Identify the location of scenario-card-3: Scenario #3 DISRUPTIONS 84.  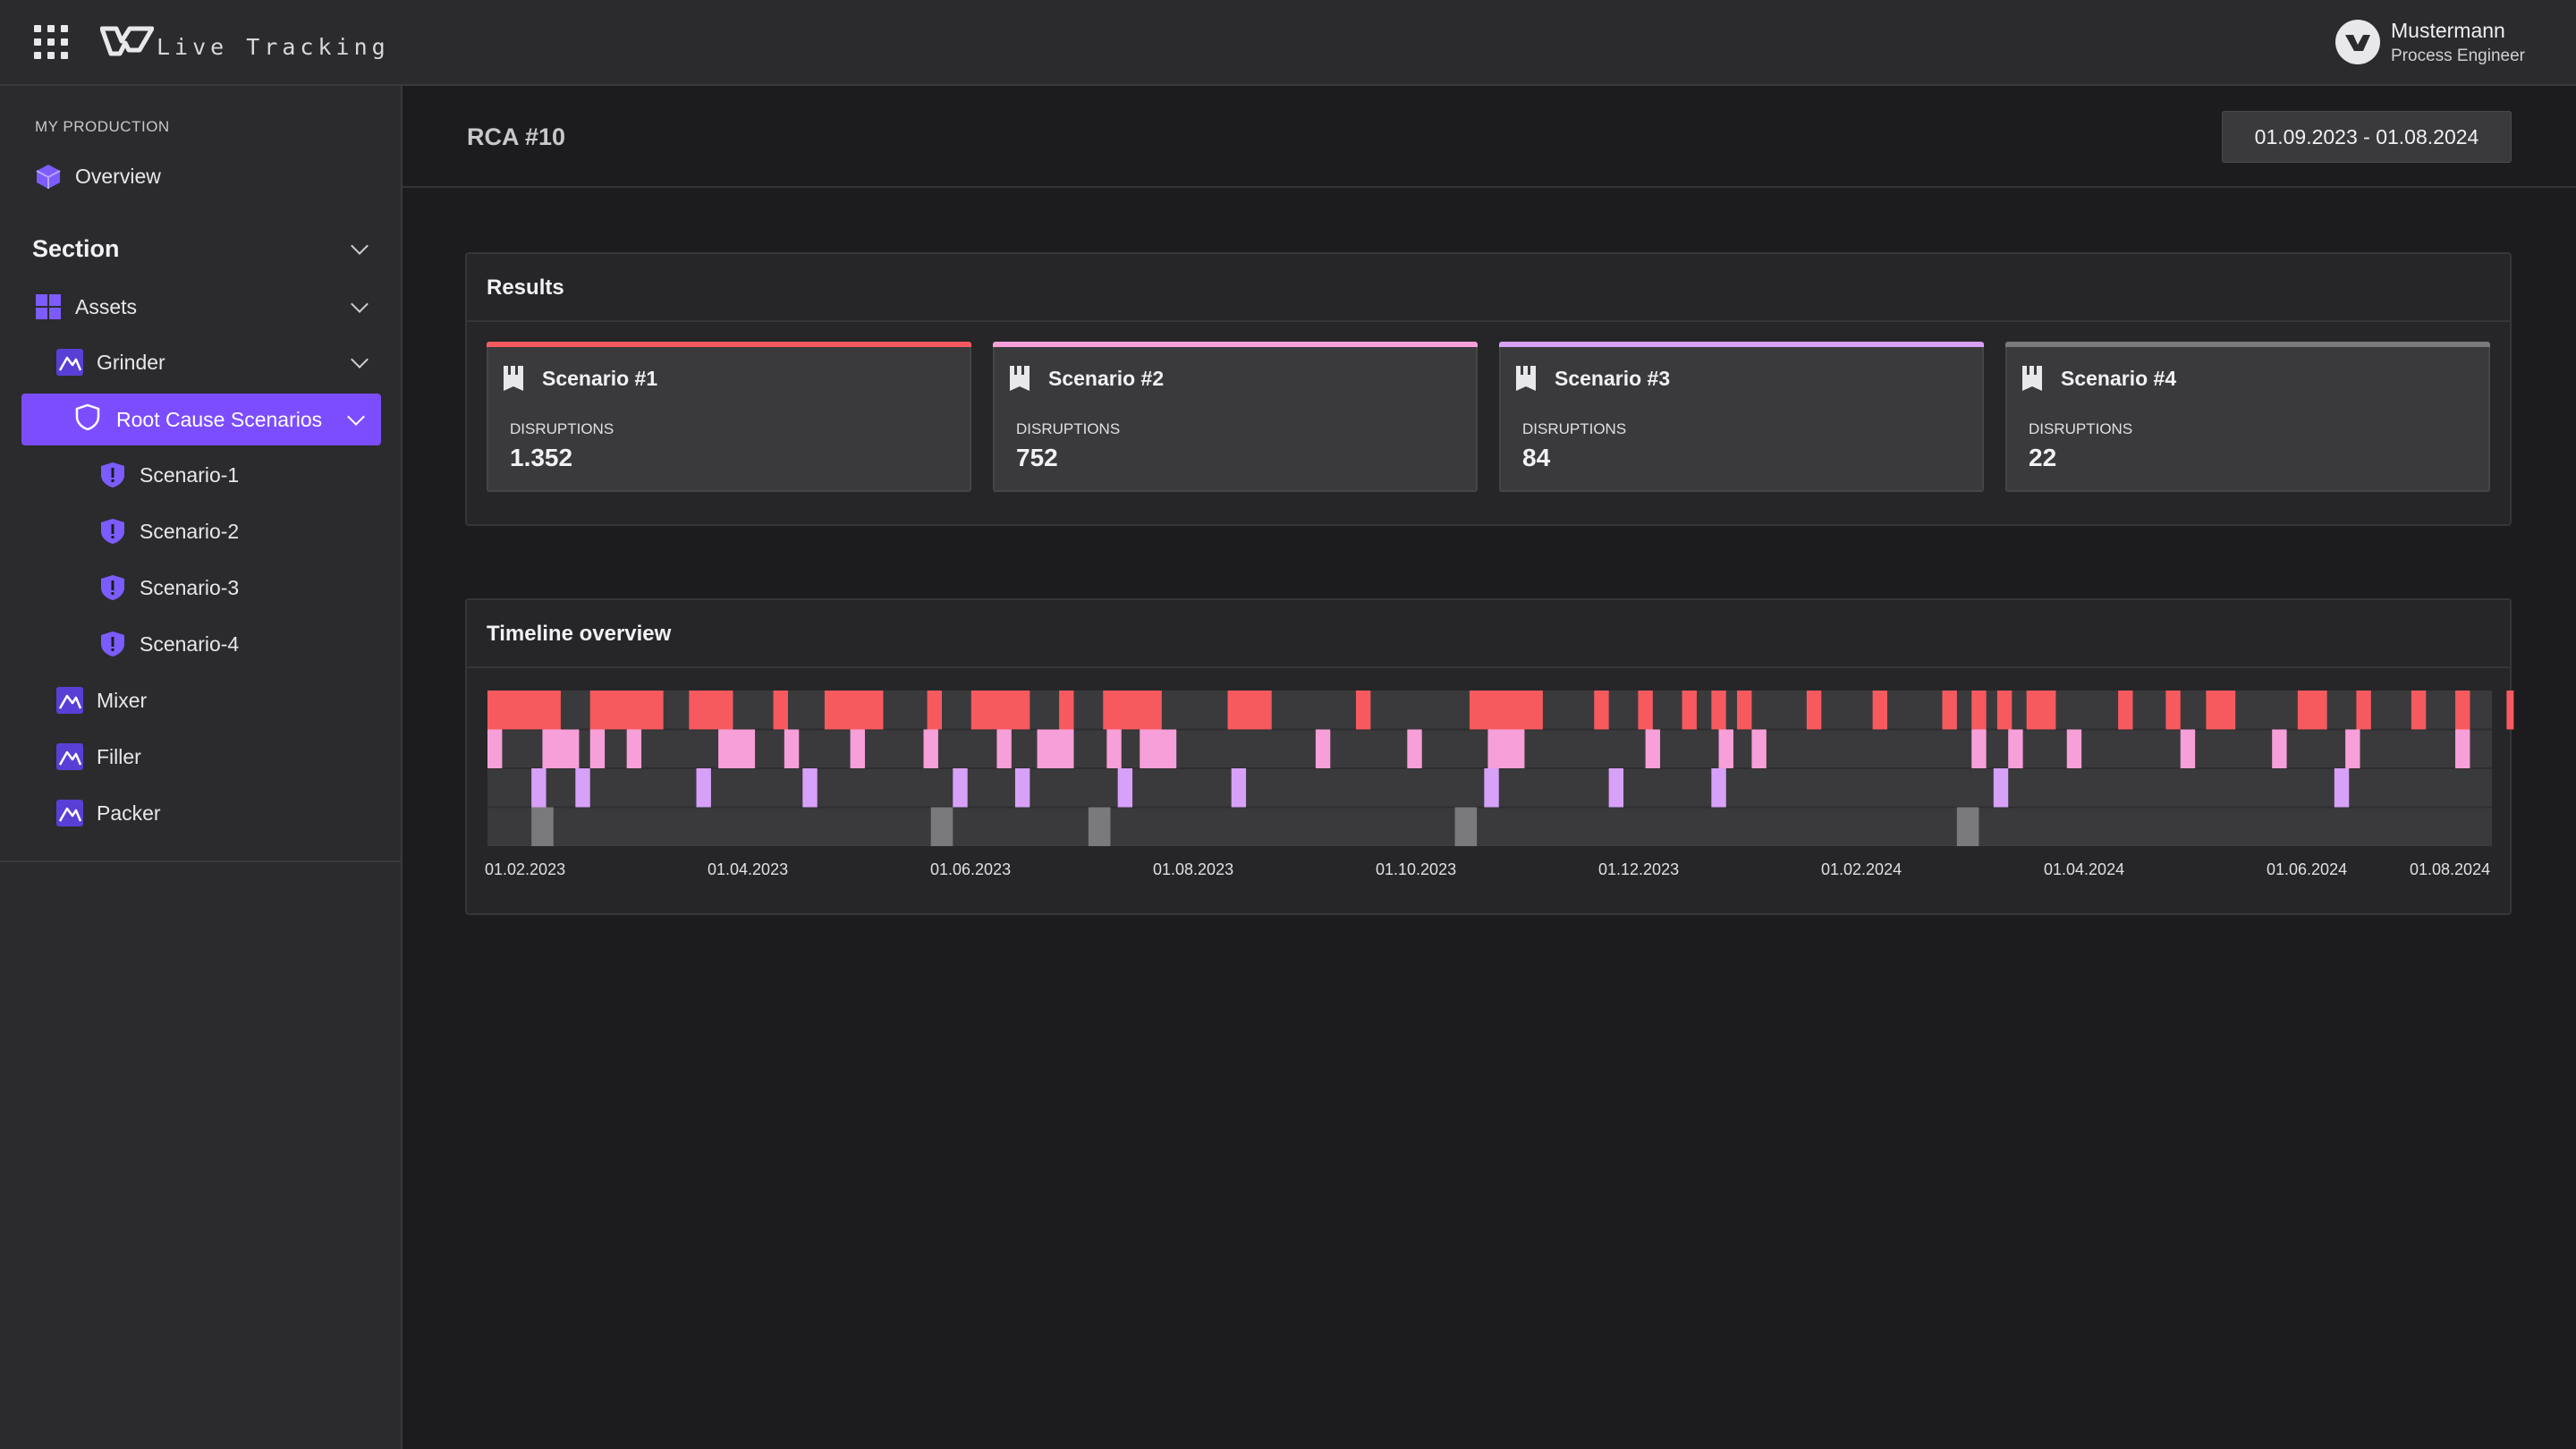
(1741, 417).